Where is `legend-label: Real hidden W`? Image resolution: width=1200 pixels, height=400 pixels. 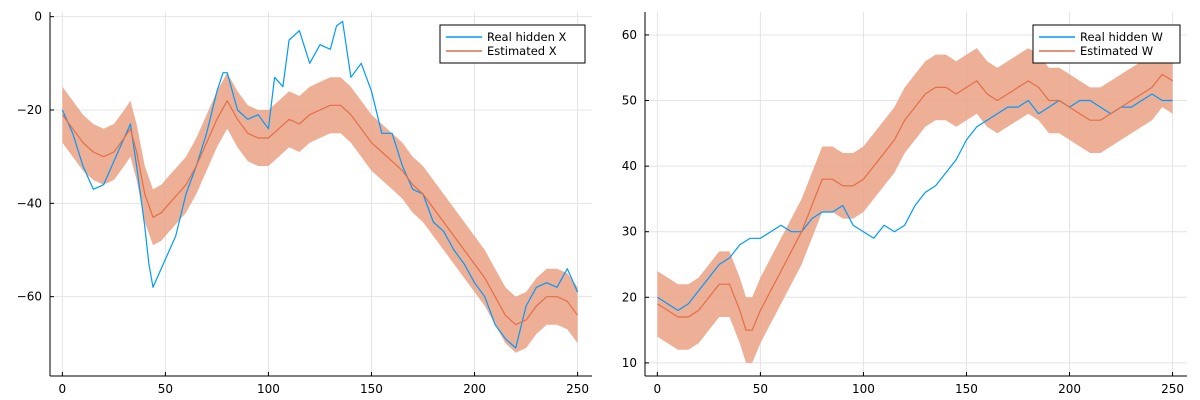 legend-label: Real hidden W is located at coordinates (1121, 37).